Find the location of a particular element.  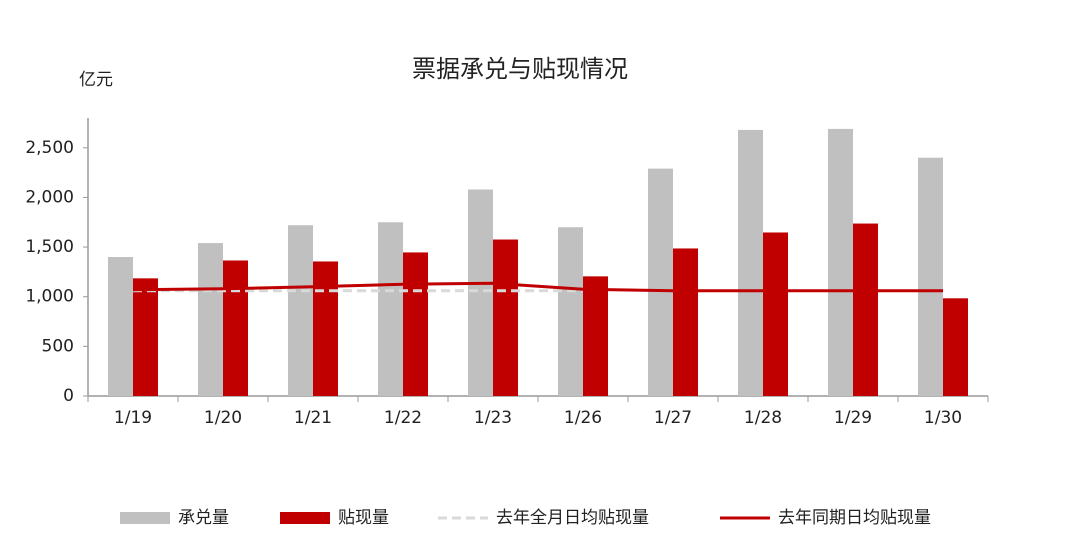

x-tick-label: 1/22 is located at coordinates (403, 418).